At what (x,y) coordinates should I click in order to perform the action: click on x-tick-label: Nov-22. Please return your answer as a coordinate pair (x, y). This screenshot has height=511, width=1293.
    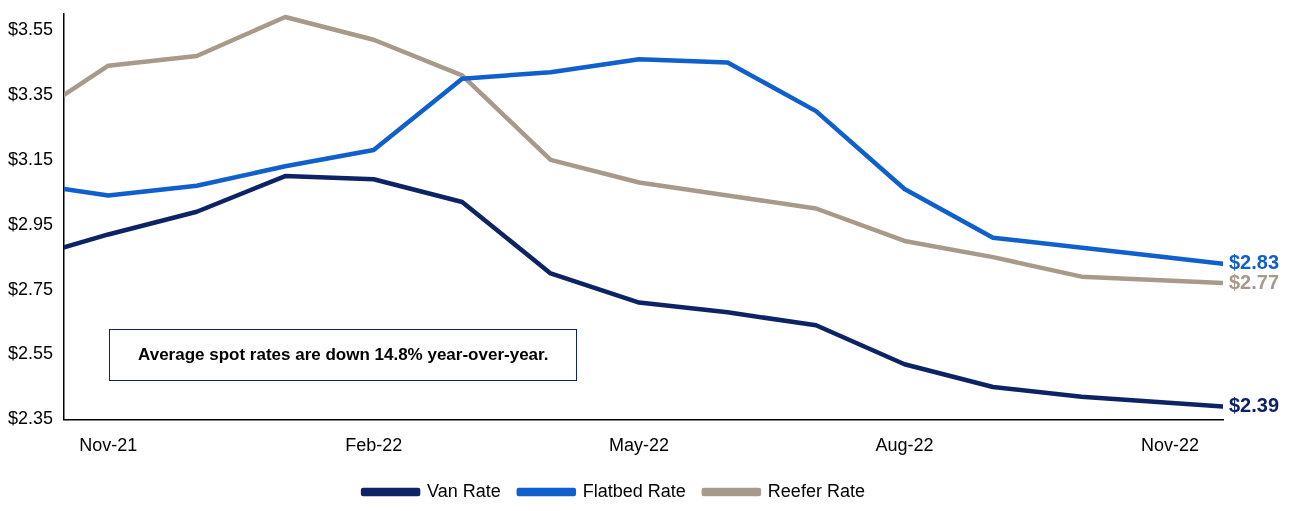
    Looking at the image, I should click on (1169, 445).